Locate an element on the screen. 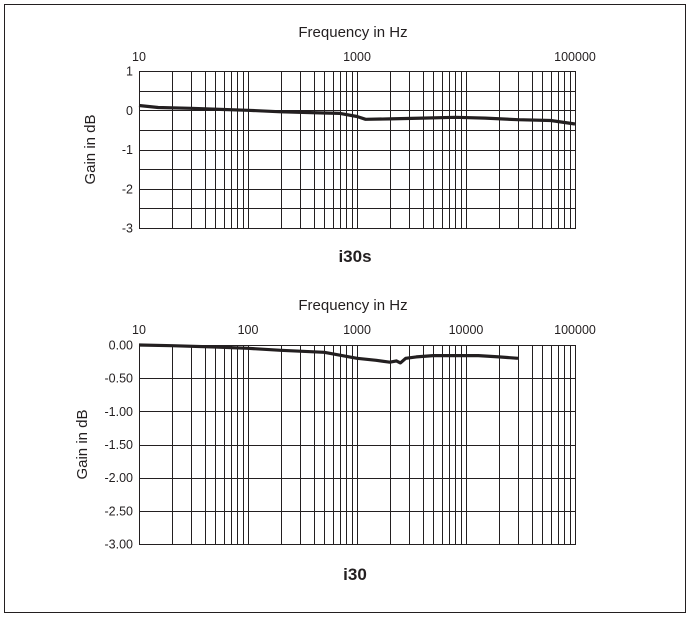 The width and height of the screenshot is (694, 619). y-tick-label: -1 is located at coordinates (127, 150).